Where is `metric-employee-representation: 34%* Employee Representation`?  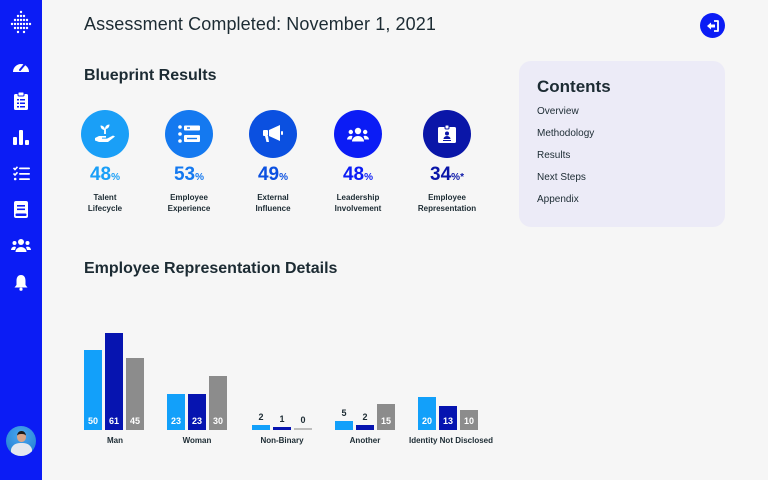 metric-employee-representation: 34%* Employee Representation is located at coordinates (447, 162).